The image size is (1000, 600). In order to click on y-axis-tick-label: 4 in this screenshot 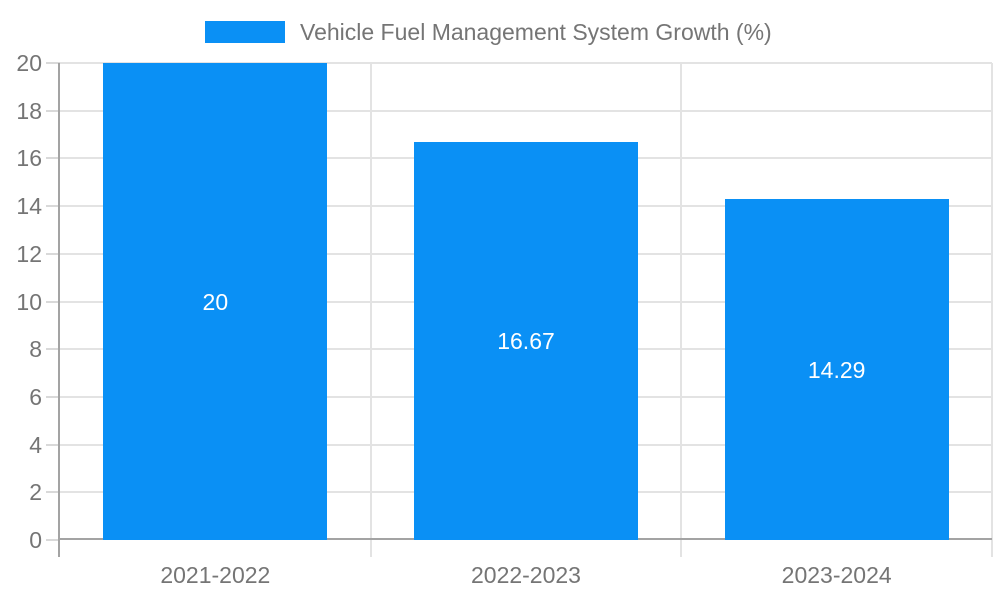, I will do `click(35, 444)`.